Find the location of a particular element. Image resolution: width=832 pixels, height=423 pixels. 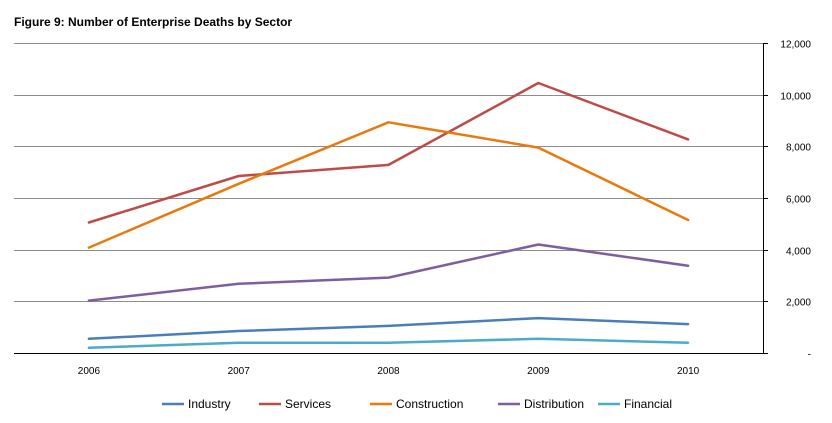

x-tick-label: 2006 is located at coordinates (89, 371).